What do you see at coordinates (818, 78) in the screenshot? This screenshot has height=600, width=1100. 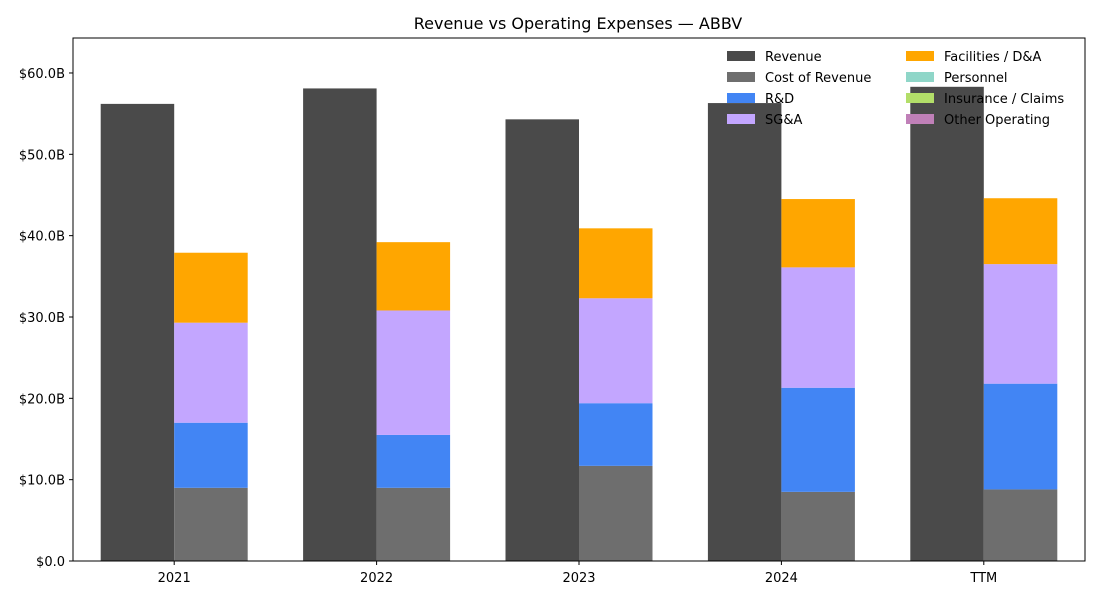 I see `legend-label-cost-of-revenue: Cost of Revenue` at bounding box center [818, 78].